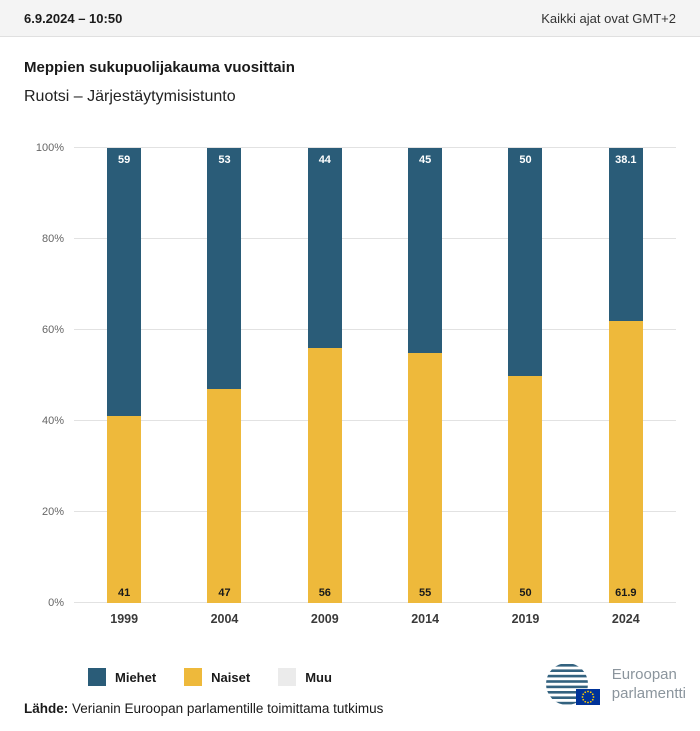  What do you see at coordinates (525, 619) in the screenshot?
I see `x-axis-label: 2019` at bounding box center [525, 619].